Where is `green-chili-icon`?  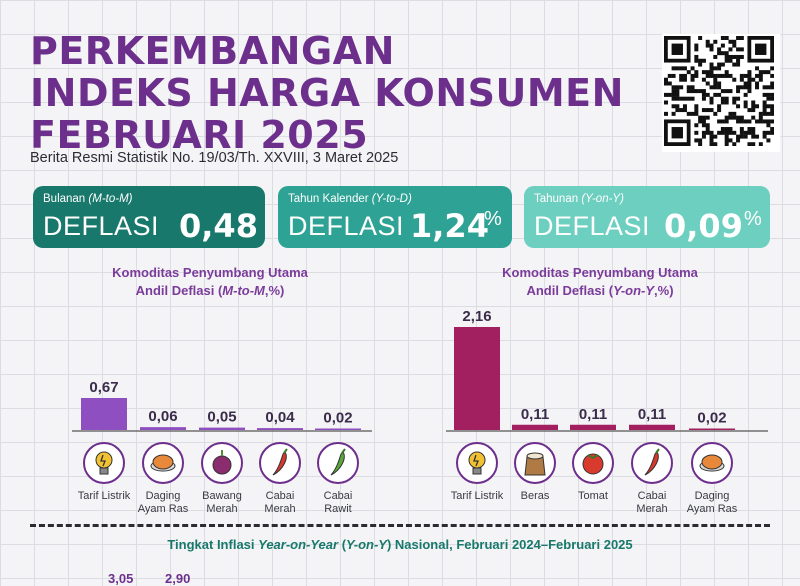
green-chili-icon is located at coordinates (338, 463).